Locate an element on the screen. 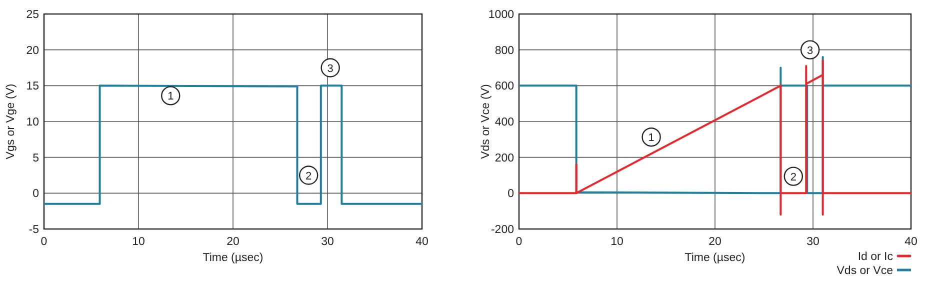 This screenshot has width=930, height=284. legend-label: Vds or Vce is located at coordinates (864, 271).